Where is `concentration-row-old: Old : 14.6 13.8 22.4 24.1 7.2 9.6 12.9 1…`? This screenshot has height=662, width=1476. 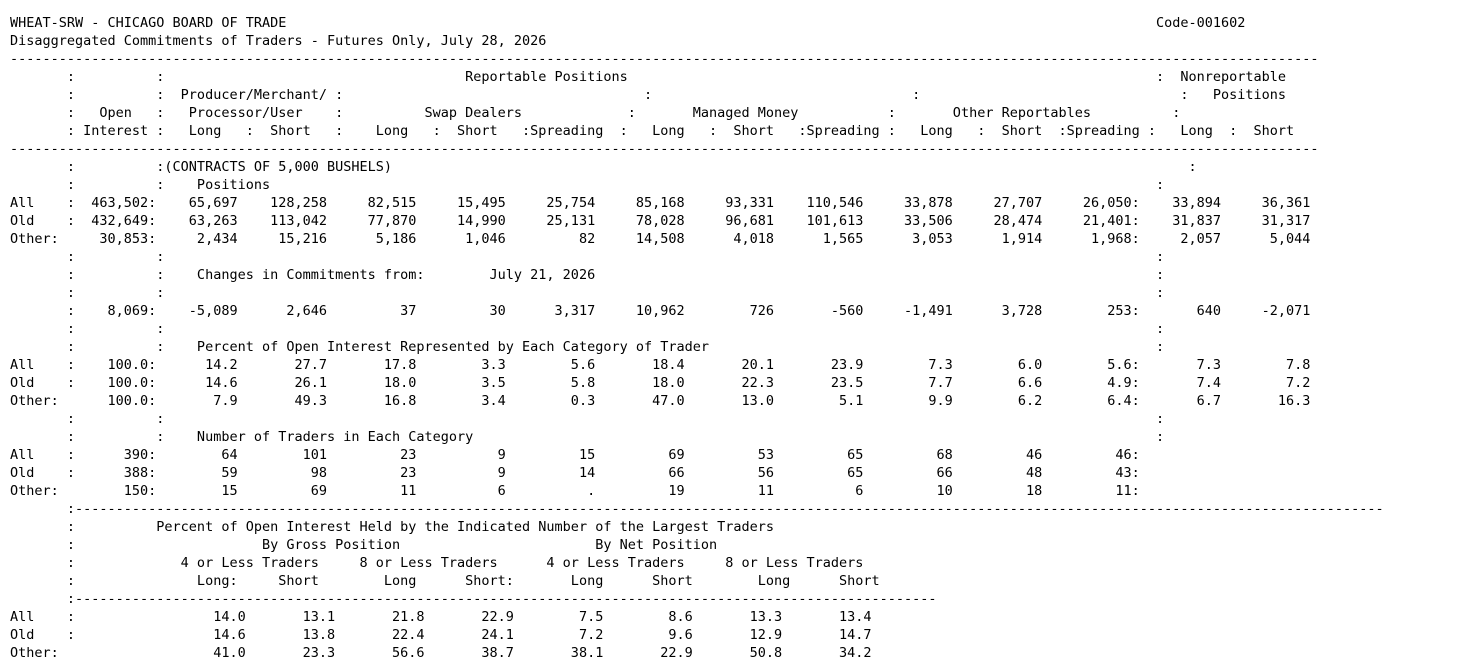 concentration-row-old: Old : 14.6 13.8 22.4 24.1 7.2 9.6 12.9 1… is located at coordinates (441, 635).